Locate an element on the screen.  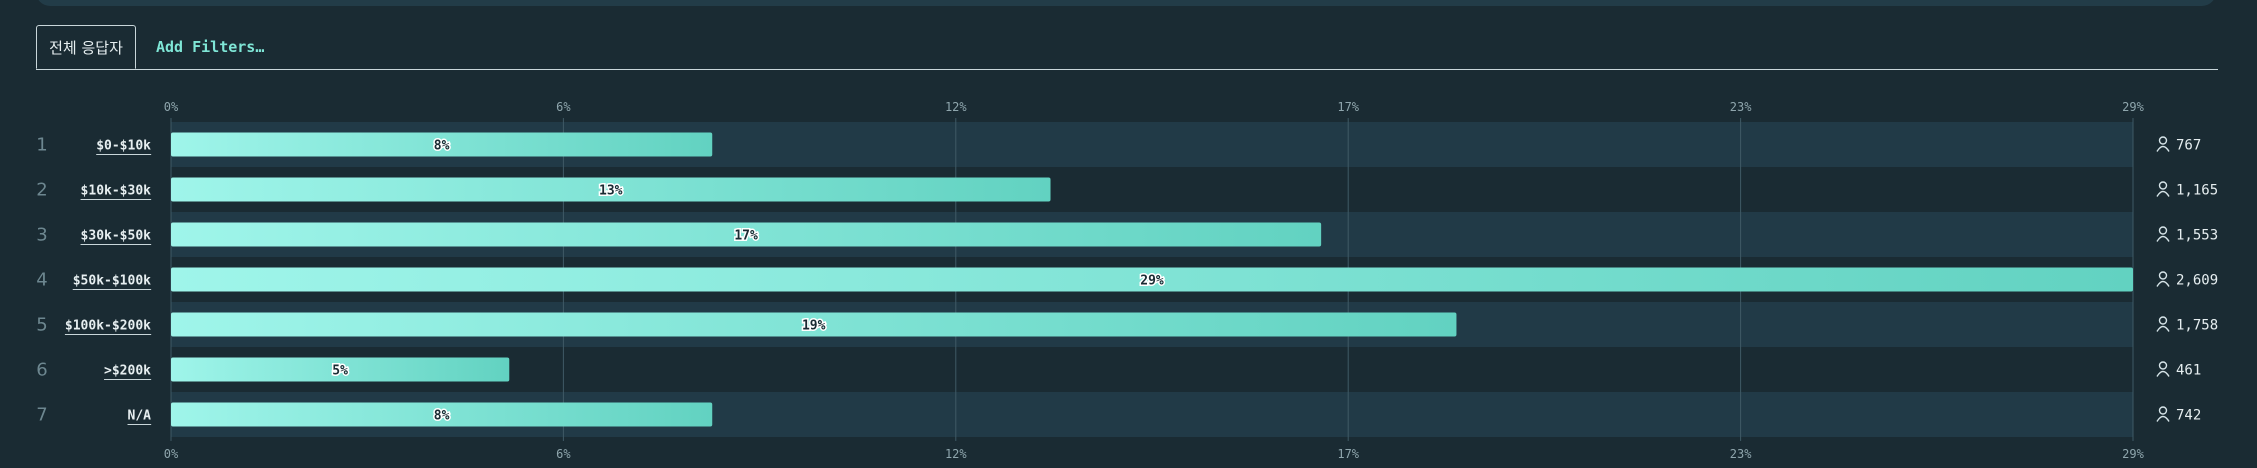
top-panel-edge is located at coordinates (1126, 3).